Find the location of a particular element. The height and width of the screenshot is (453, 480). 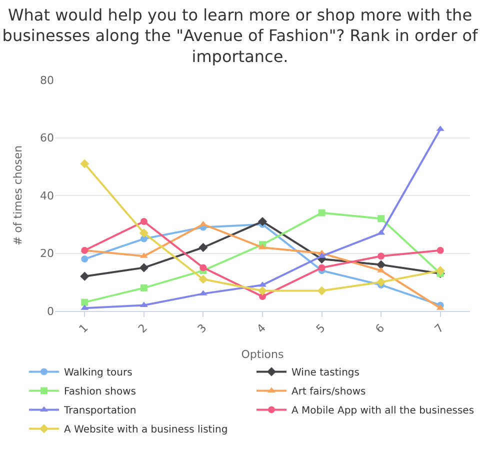

legend-label: Fashion shows is located at coordinates (100, 392).